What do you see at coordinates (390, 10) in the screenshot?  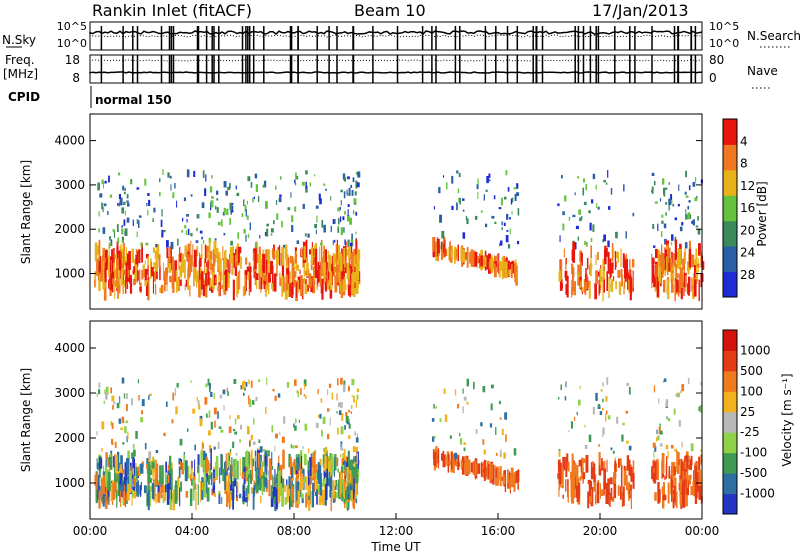 I see `beam-title: Beam 10` at bounding box center [390, 10].